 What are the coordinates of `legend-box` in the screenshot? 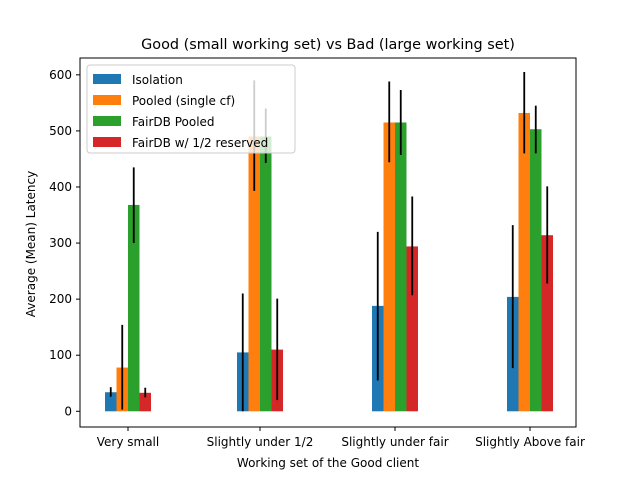 It's located at (191, 109).